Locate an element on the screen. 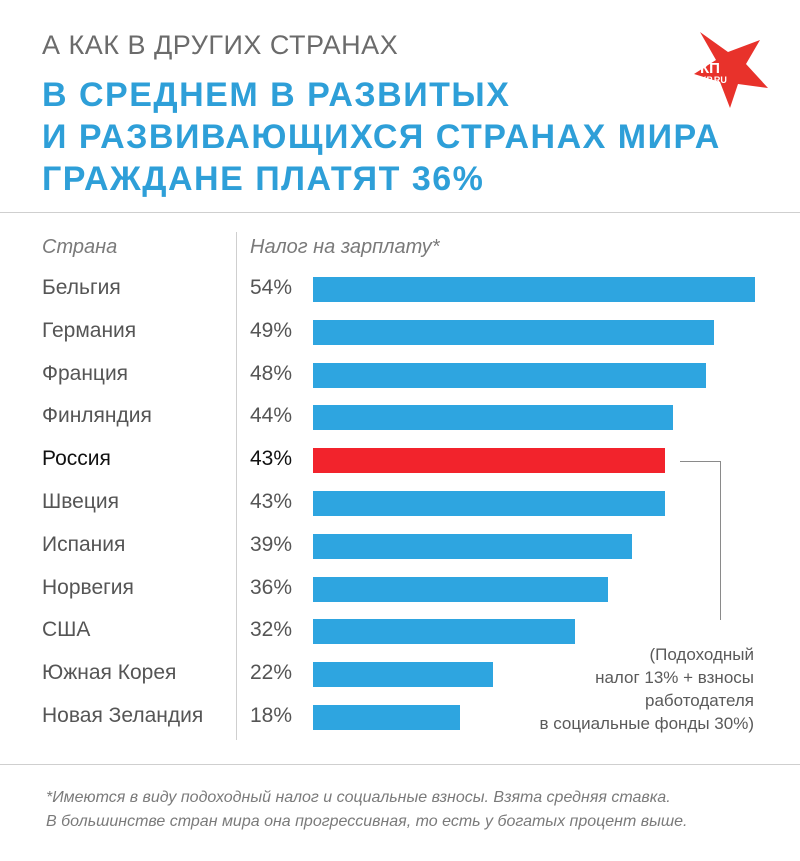 This screenshot has height=861, width=800. value-label: 36% is located at coordinates (271, 587).